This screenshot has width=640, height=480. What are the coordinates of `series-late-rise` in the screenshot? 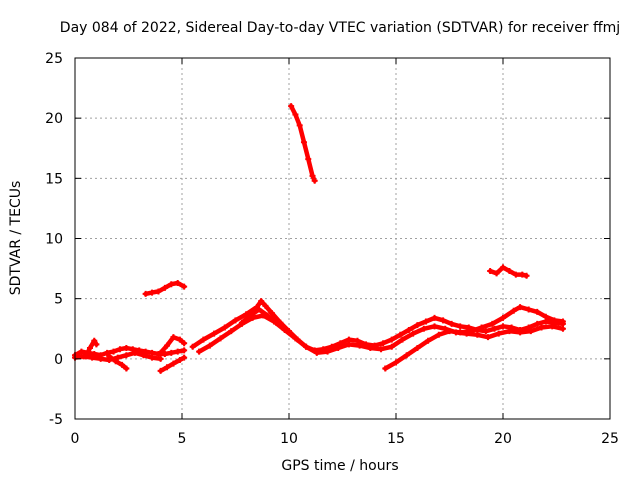 It's located at (474, 338).